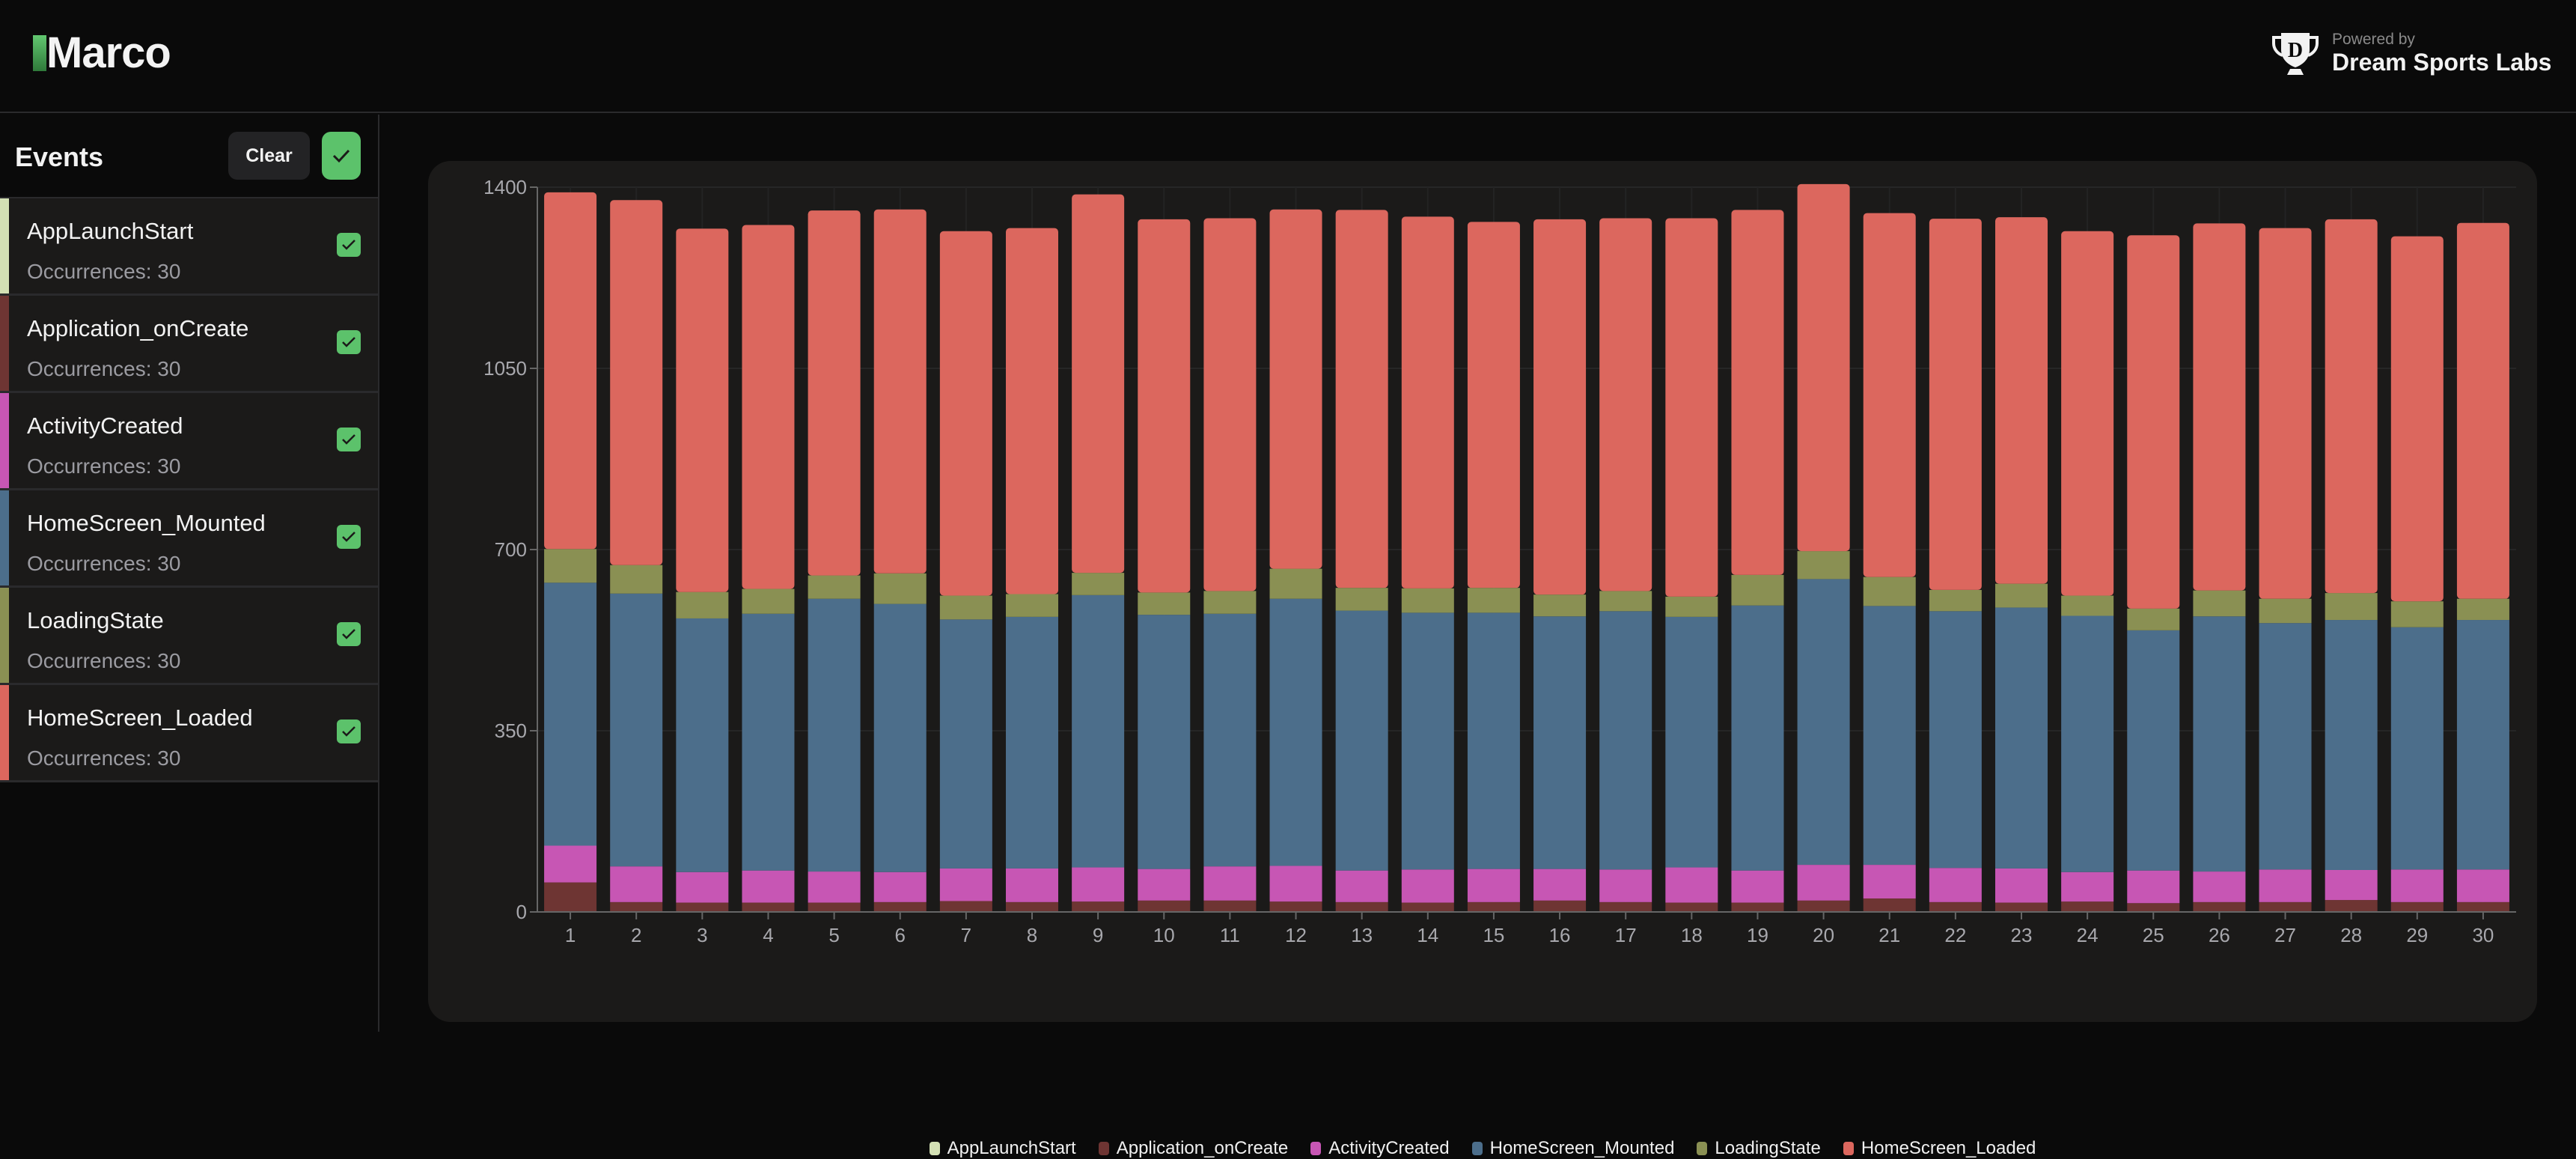  I want to click on x-tick-label: 8, so click(1032, 935).